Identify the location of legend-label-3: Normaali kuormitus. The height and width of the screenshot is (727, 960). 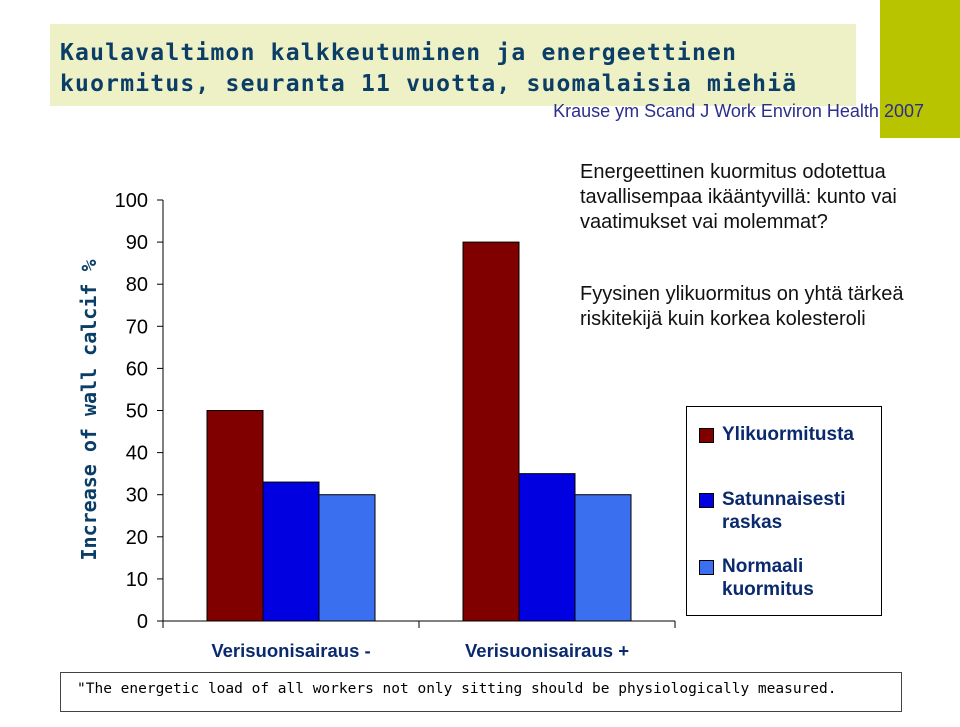
(768, 578).